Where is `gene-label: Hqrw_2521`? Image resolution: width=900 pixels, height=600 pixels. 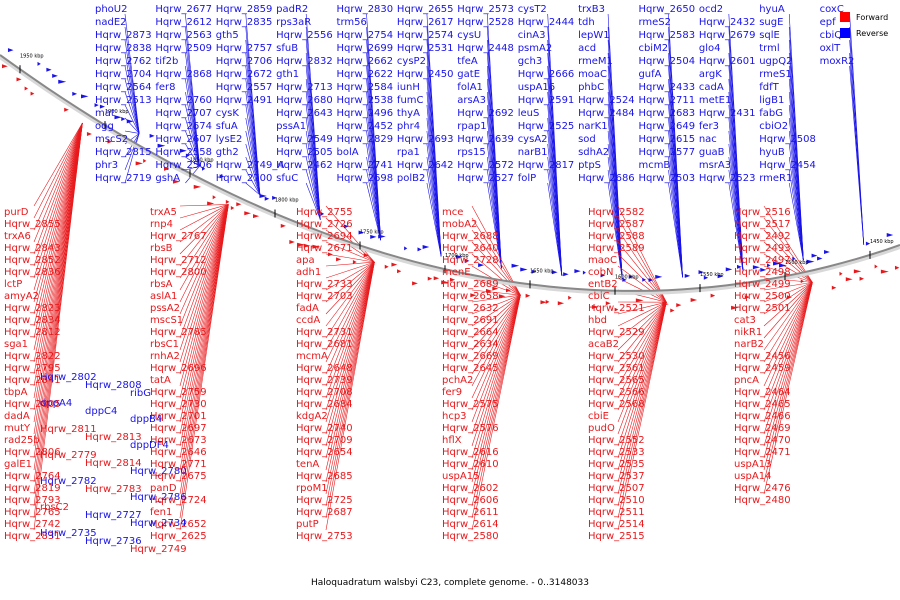
gene-label: Hqrw_2521 is located at coordinates (616, 308).